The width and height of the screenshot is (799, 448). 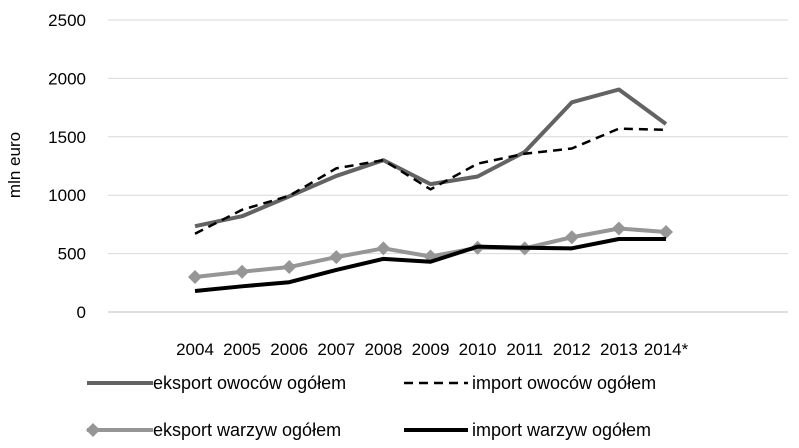 I want to click on y-tick-label: 0, so click(x=81, y=312).